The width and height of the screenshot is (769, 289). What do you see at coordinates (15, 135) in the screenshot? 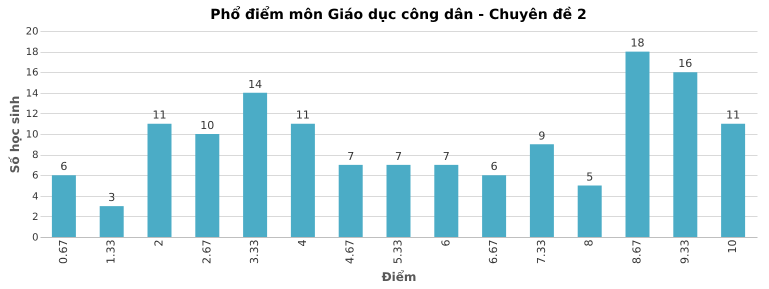
I see `y-axis-title: Số học sinh` at bounding box center [15, 135].